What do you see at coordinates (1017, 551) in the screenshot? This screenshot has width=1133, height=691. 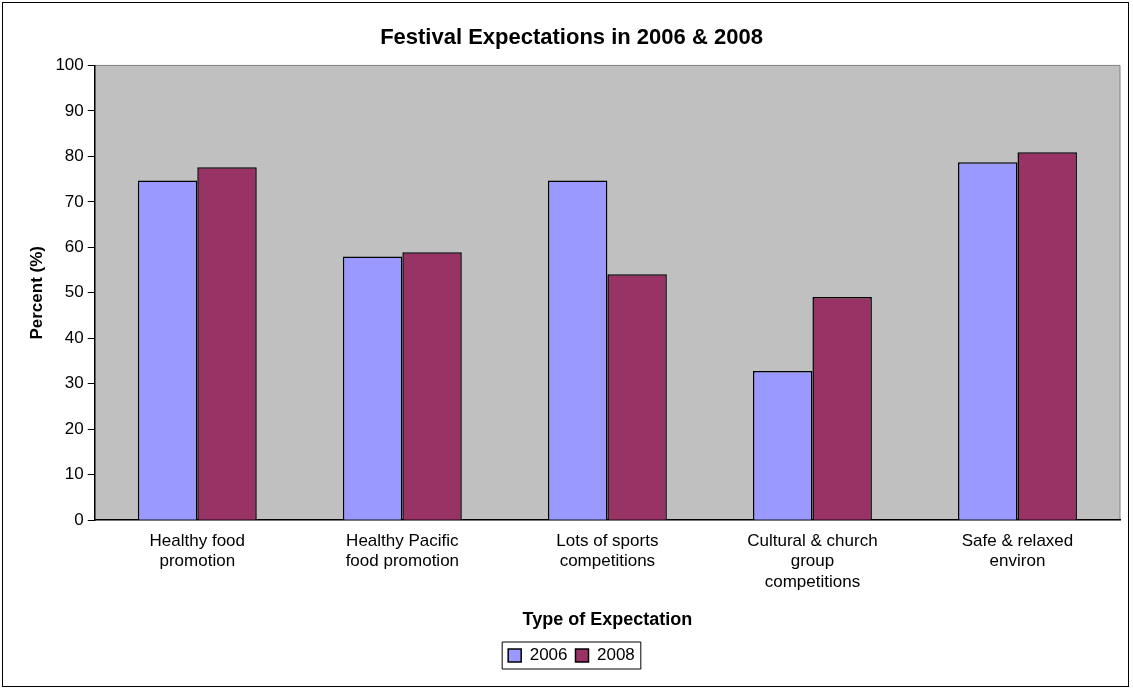 I see `x-tick-label: Safe & relaxed environ` at bounding box center [1017, 551].